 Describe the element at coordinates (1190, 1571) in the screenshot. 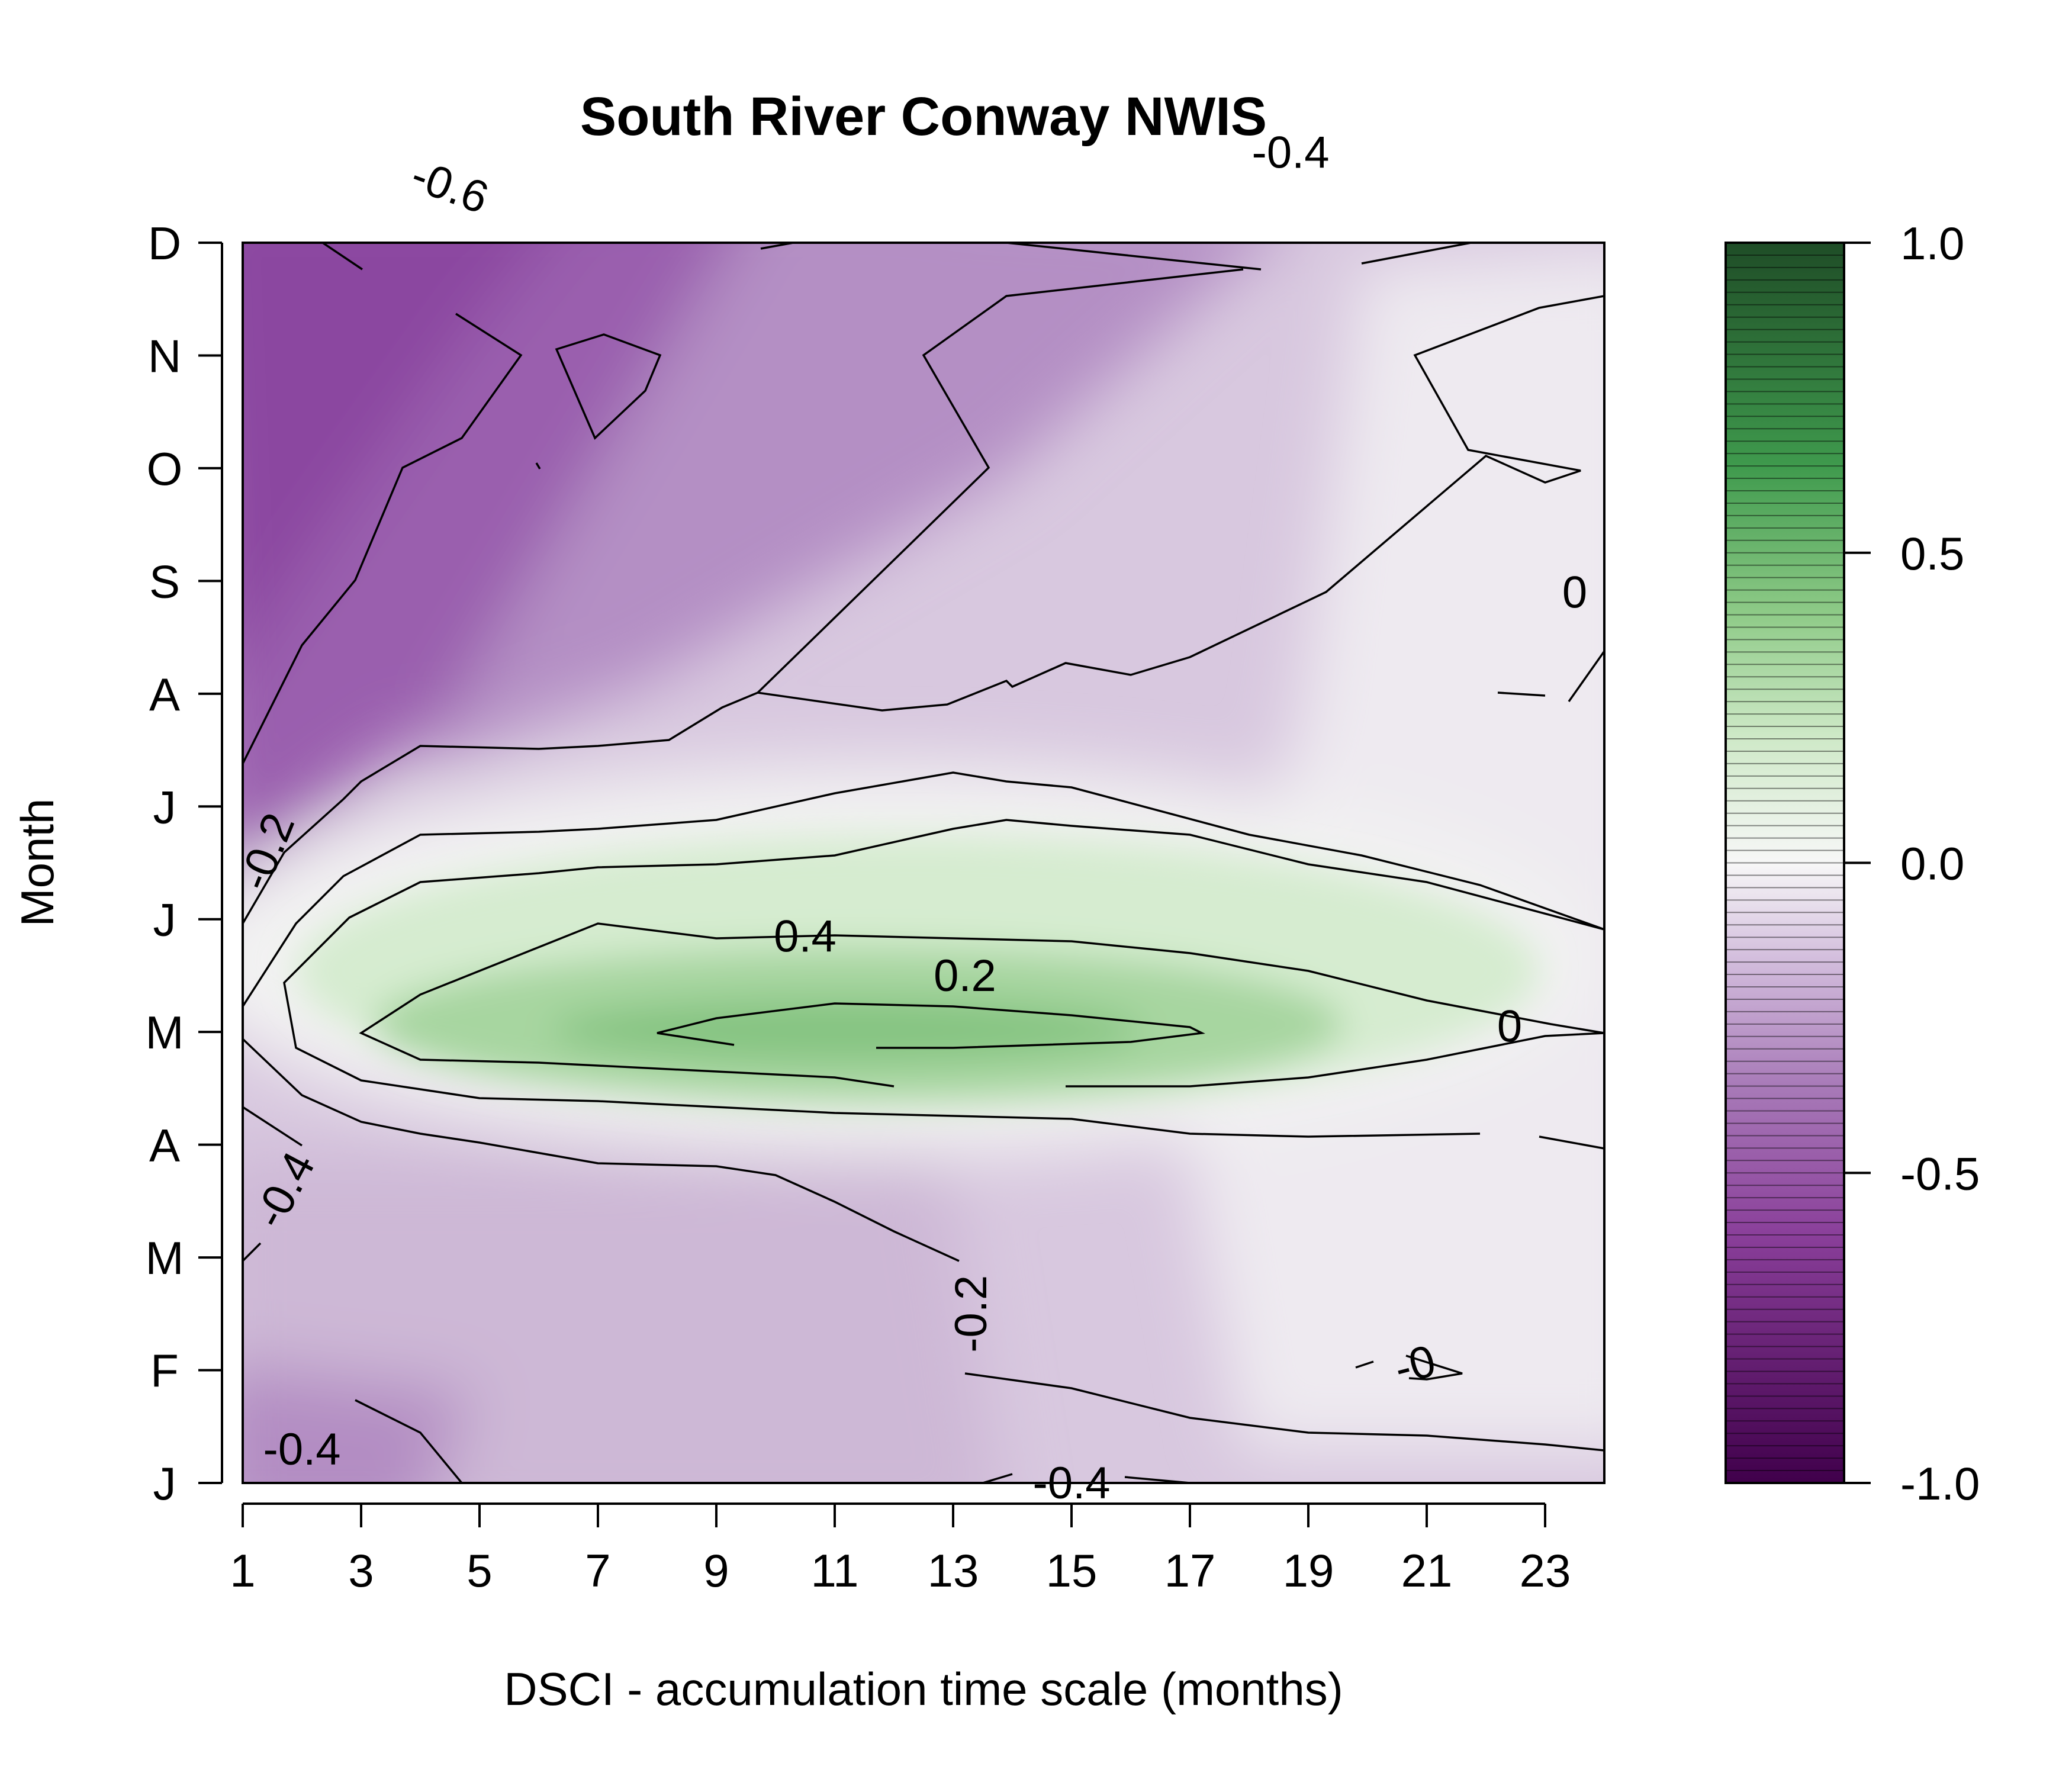

I see `x-tick-label: 17` at that location.